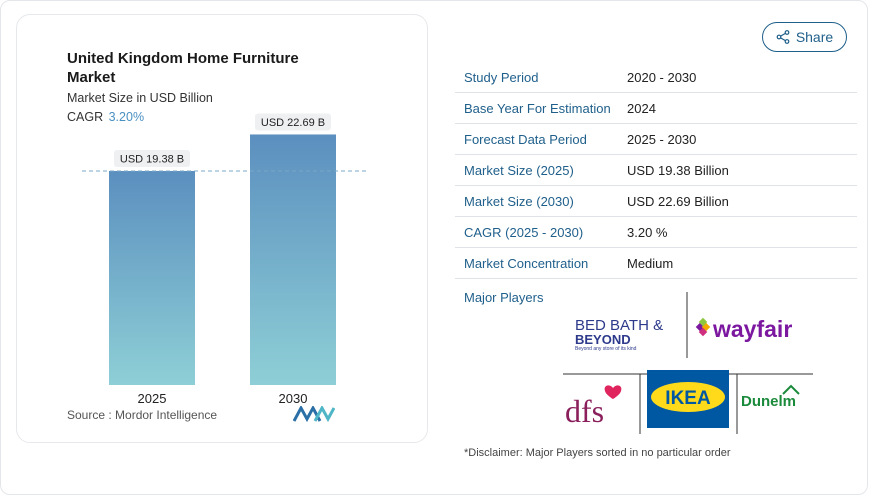  Describe the element at coordinates (526, 263) in the screenshot. I see `info-key: Market Concentration` at that location.